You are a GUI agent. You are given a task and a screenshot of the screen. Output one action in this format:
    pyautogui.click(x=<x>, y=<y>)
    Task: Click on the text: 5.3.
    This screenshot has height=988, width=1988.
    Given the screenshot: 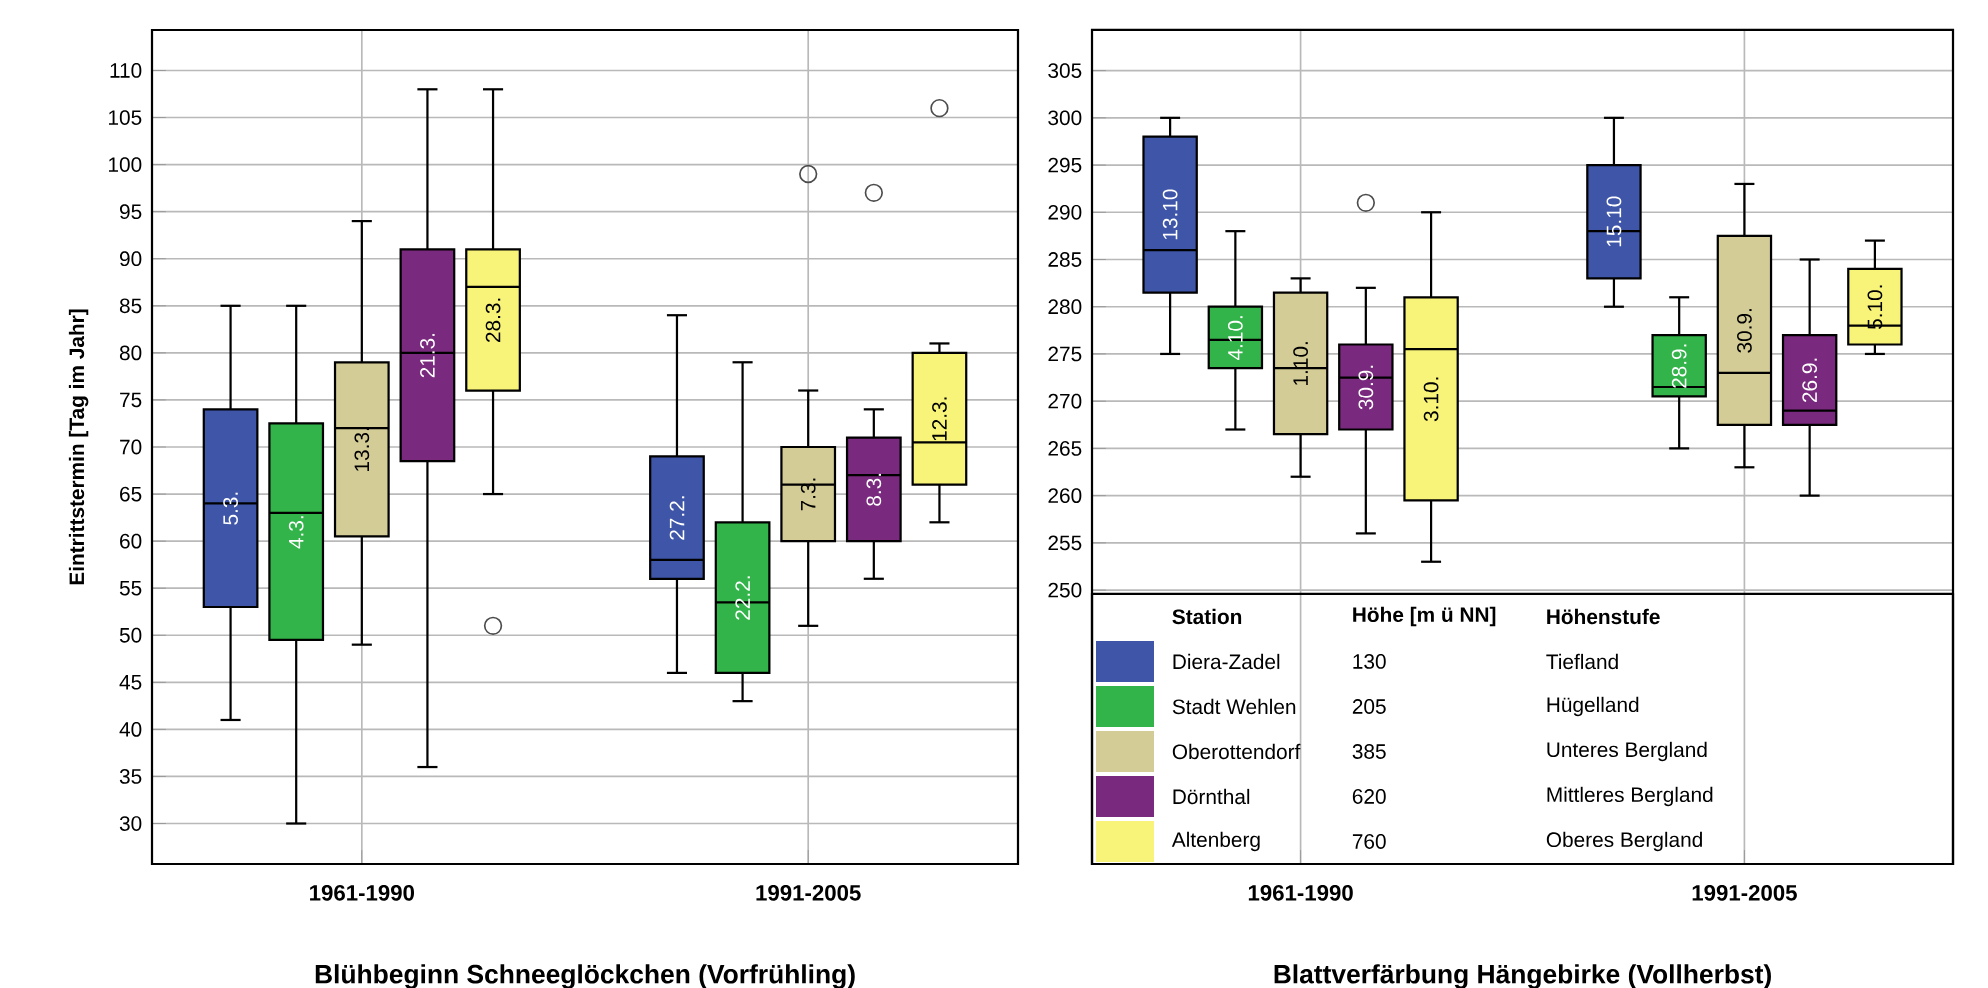 What is the action you would take?
    pyautogui.click(x=230, y=508)
    